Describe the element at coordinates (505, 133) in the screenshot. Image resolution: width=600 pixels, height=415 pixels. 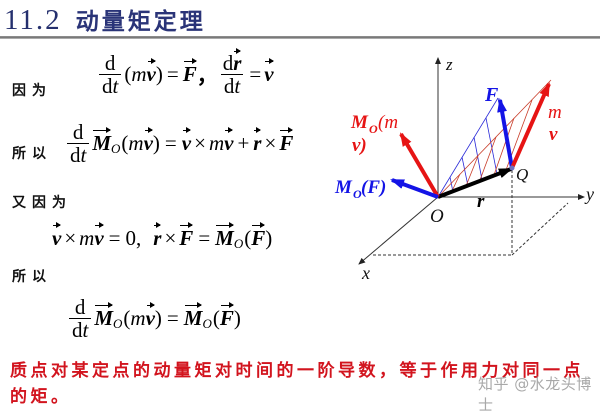
I see `vector-F` at that location.